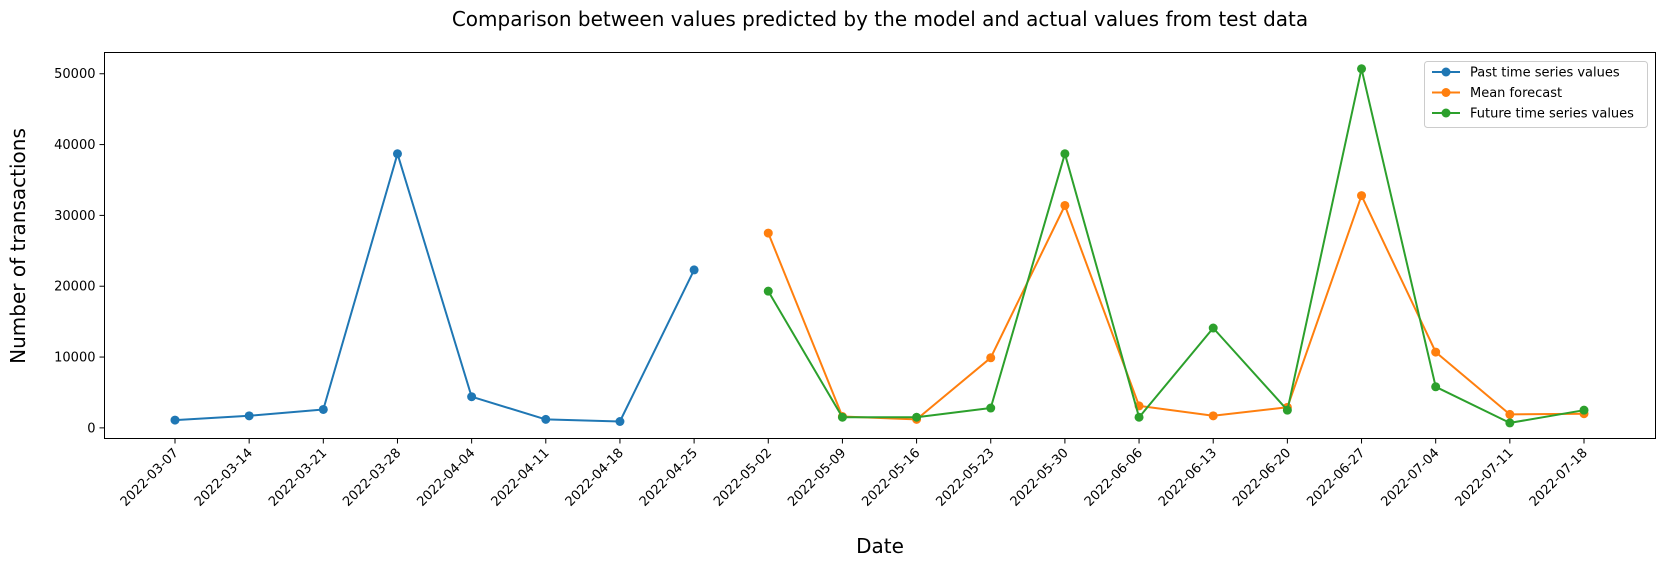 Image resolution: width=1664 pixels, height=565 pixels. What do you see at coordinates (1545, 73) in the screenshot?
I see `legend-label: Past time series values` at bounding box center [1545, 73].